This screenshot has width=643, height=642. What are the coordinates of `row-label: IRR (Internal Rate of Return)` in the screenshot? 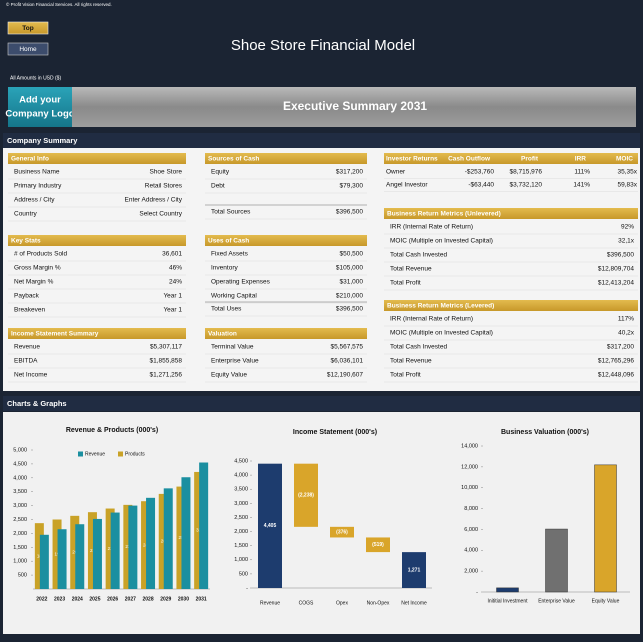 It's located at (431, 319).